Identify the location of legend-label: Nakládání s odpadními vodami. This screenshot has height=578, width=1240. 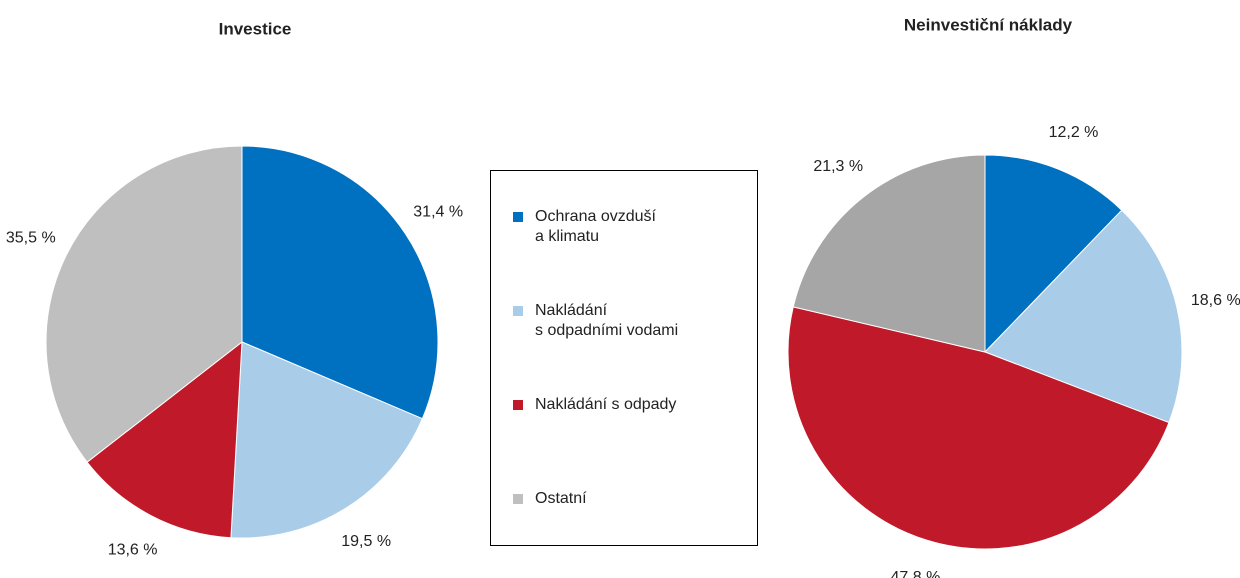
(607, 320).